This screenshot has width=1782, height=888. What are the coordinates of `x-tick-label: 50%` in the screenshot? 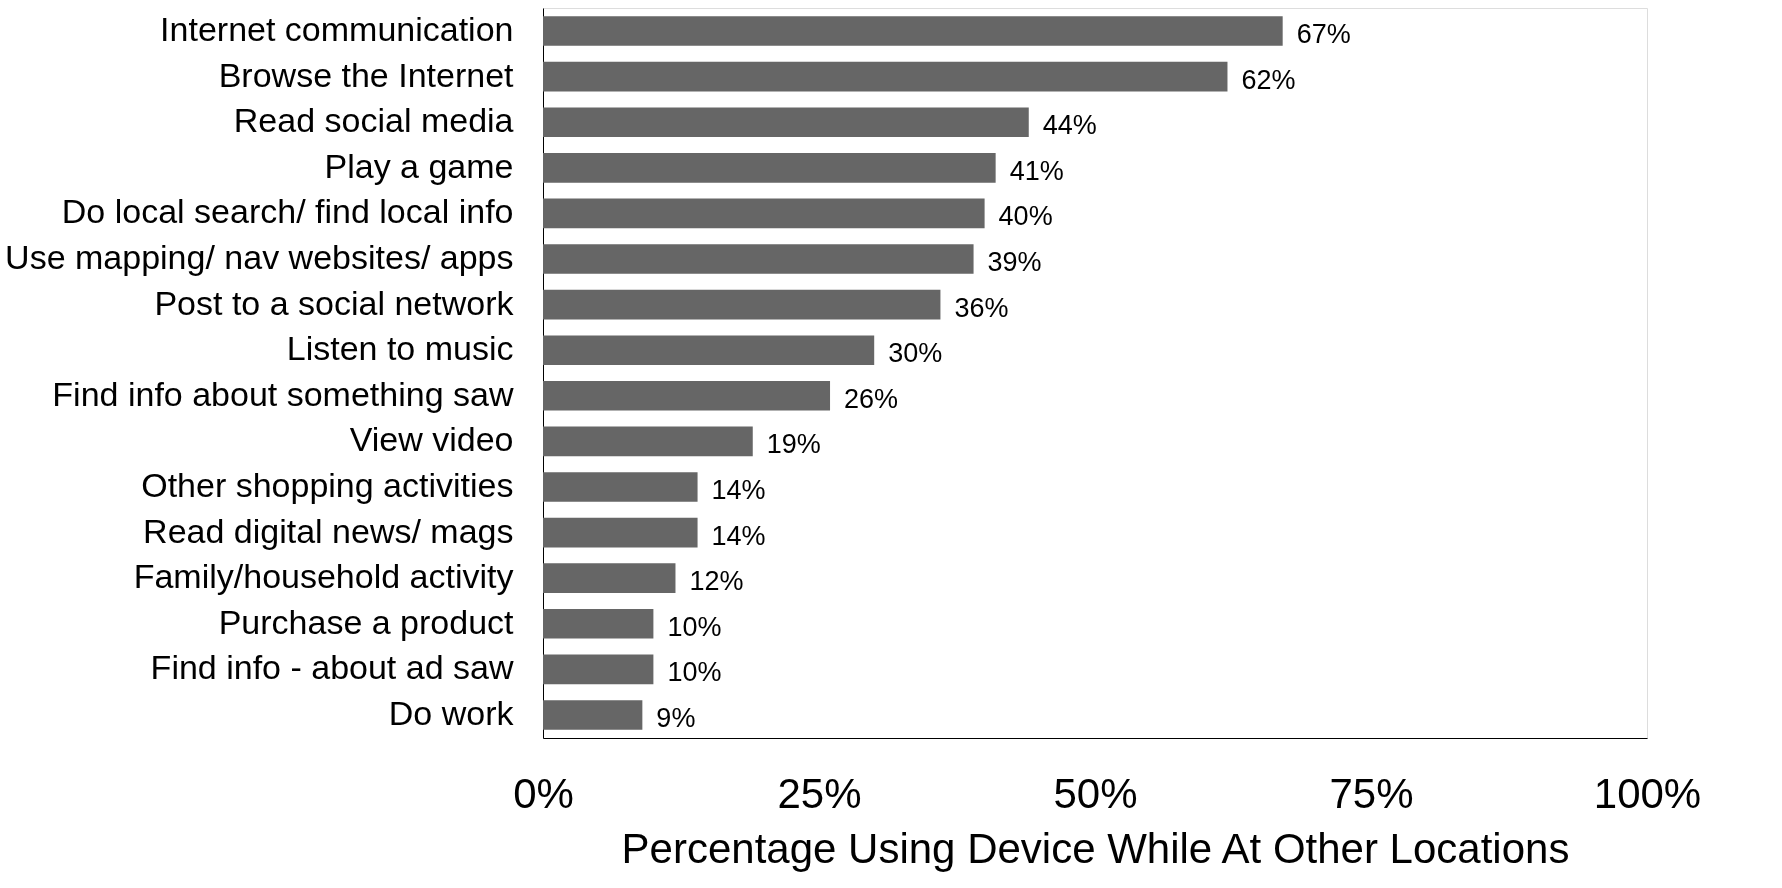 It's located at (1095, 793).